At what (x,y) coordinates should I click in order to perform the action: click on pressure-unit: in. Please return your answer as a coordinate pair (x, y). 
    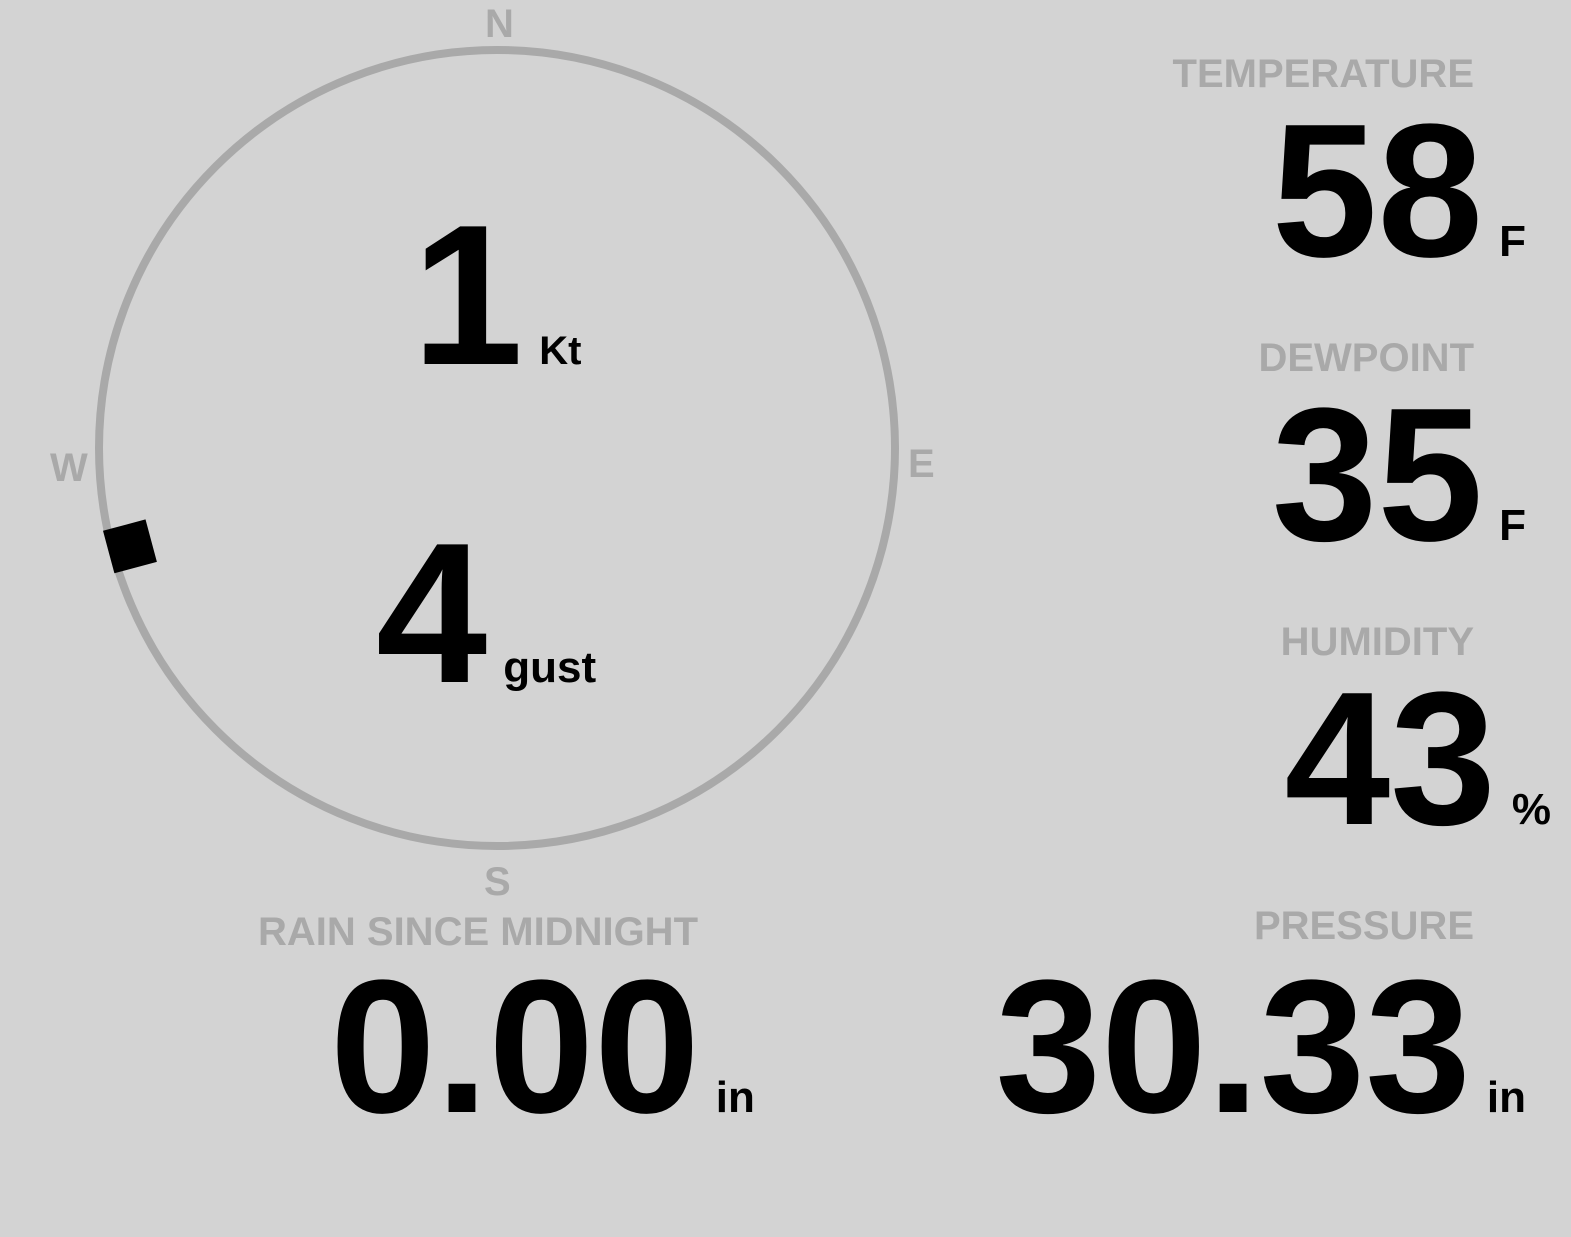
    Looking at the image, I should click on (1506, 1097).